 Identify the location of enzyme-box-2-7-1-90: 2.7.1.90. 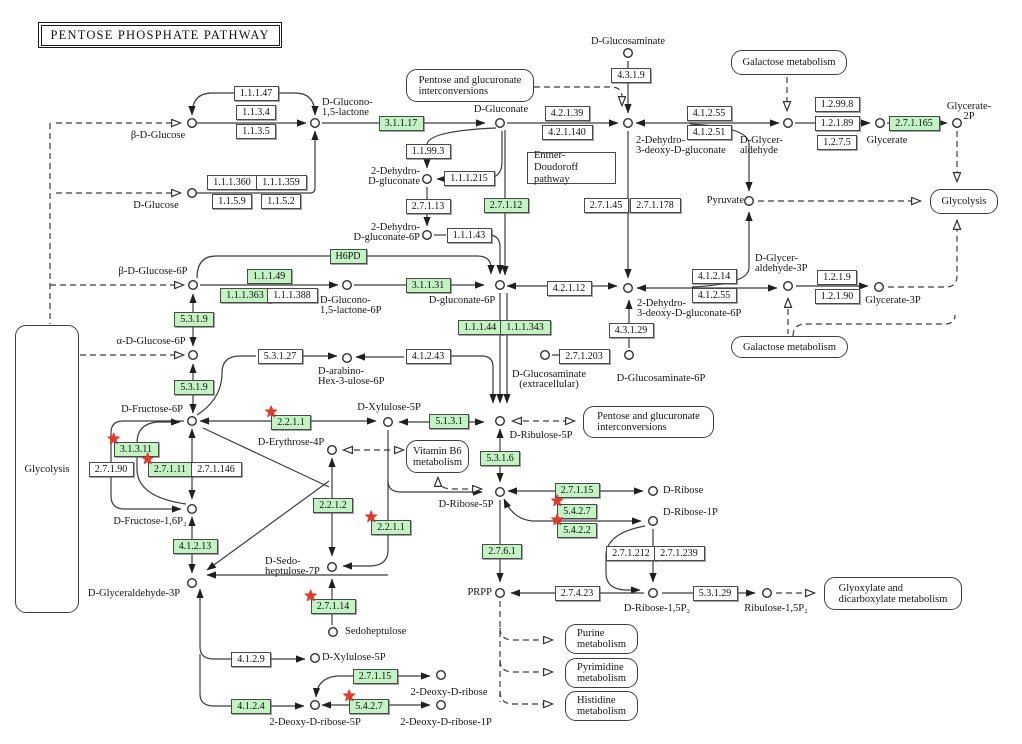
(111, 469).